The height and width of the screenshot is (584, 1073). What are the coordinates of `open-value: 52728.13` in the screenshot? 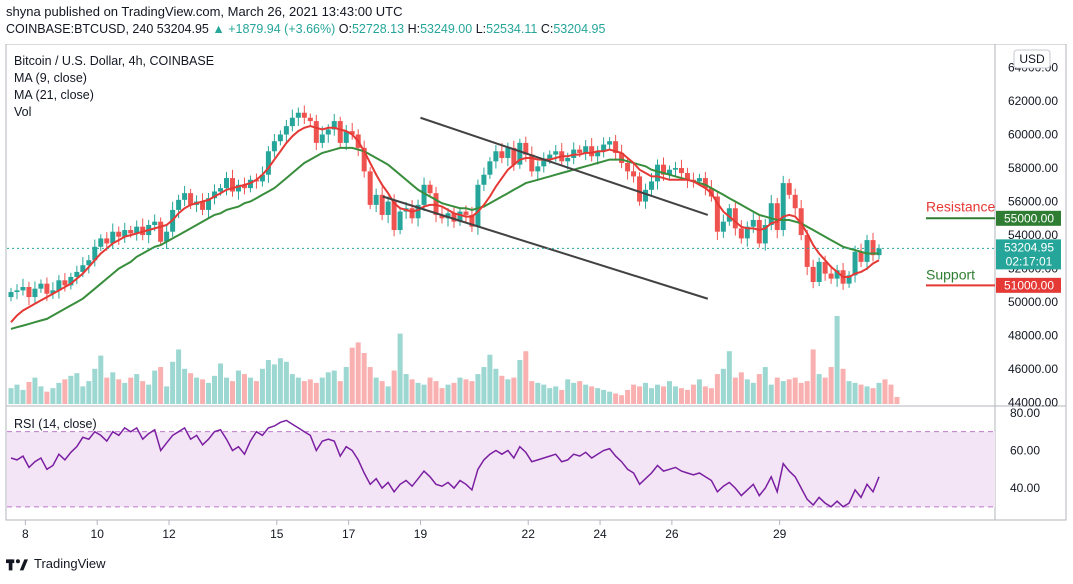 It's located at (378, 29).